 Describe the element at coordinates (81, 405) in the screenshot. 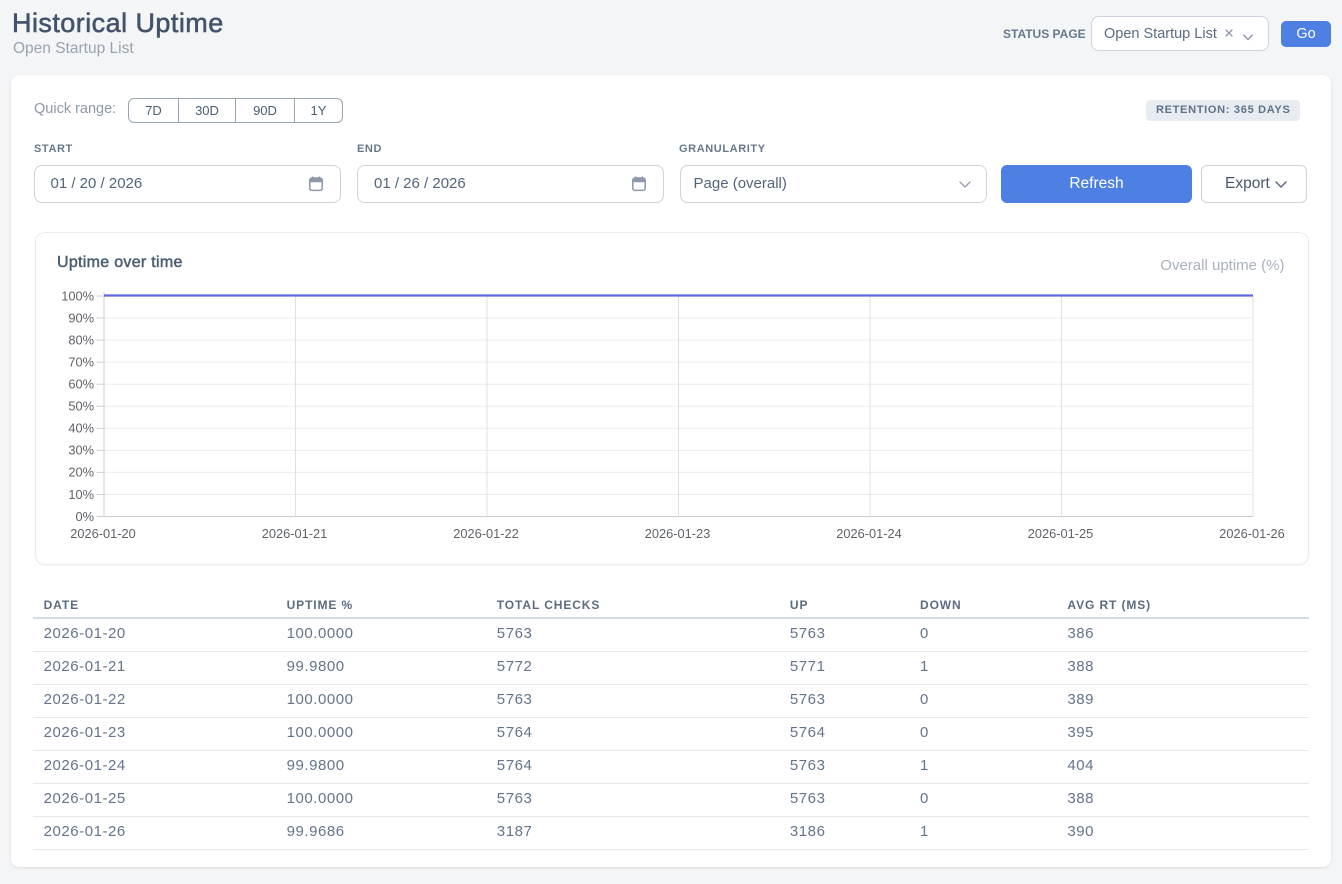

I see `svg-text: 50%` at that location.